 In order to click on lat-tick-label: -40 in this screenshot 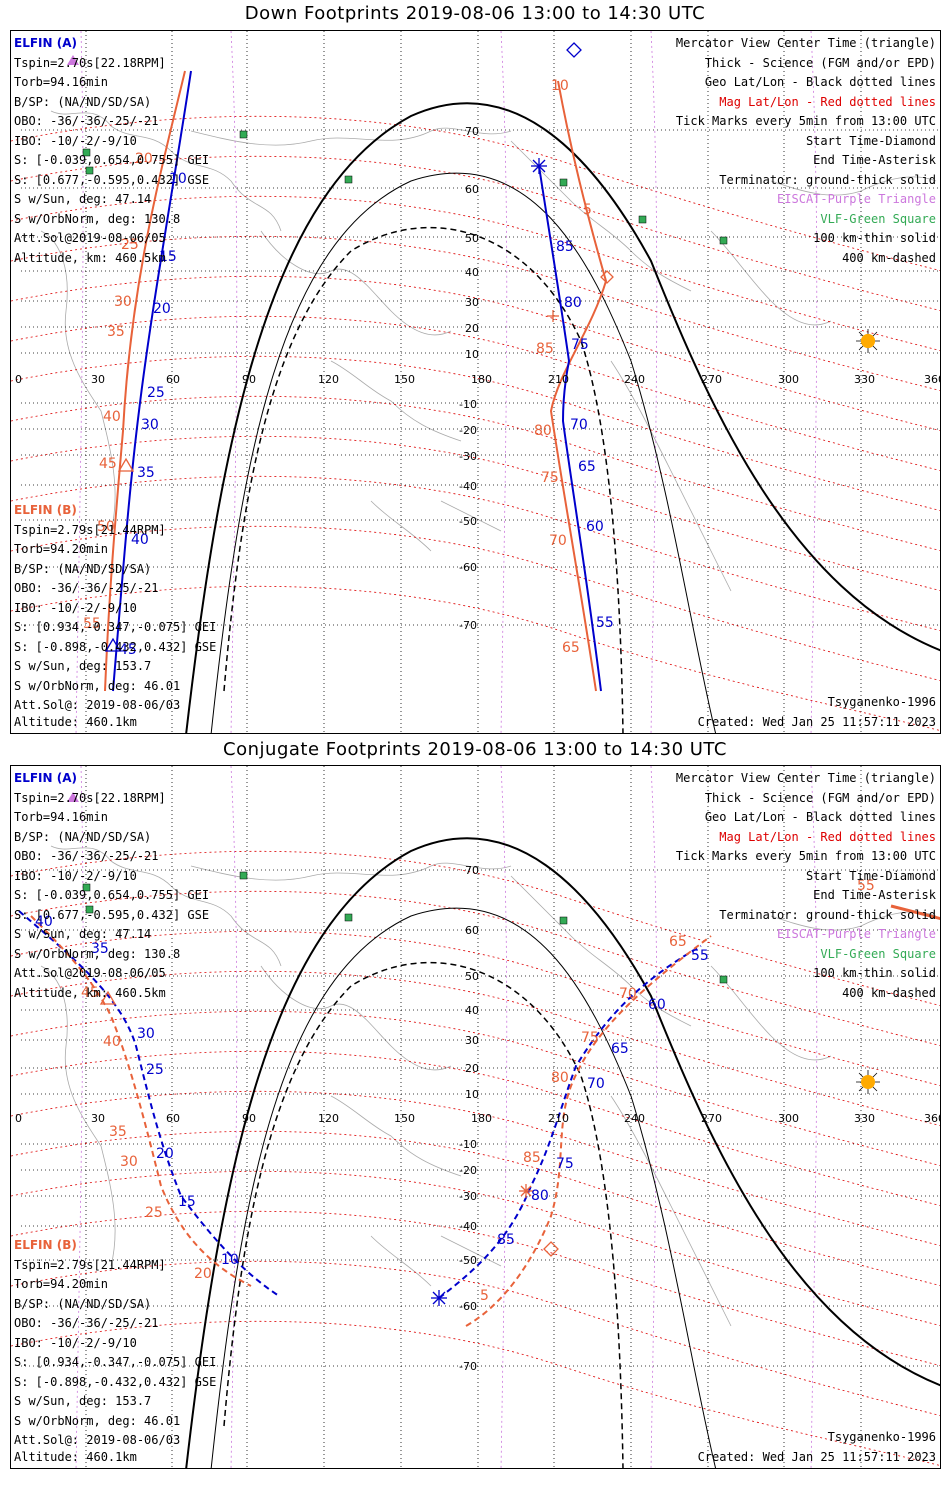, I will do `click(468, 486)`.